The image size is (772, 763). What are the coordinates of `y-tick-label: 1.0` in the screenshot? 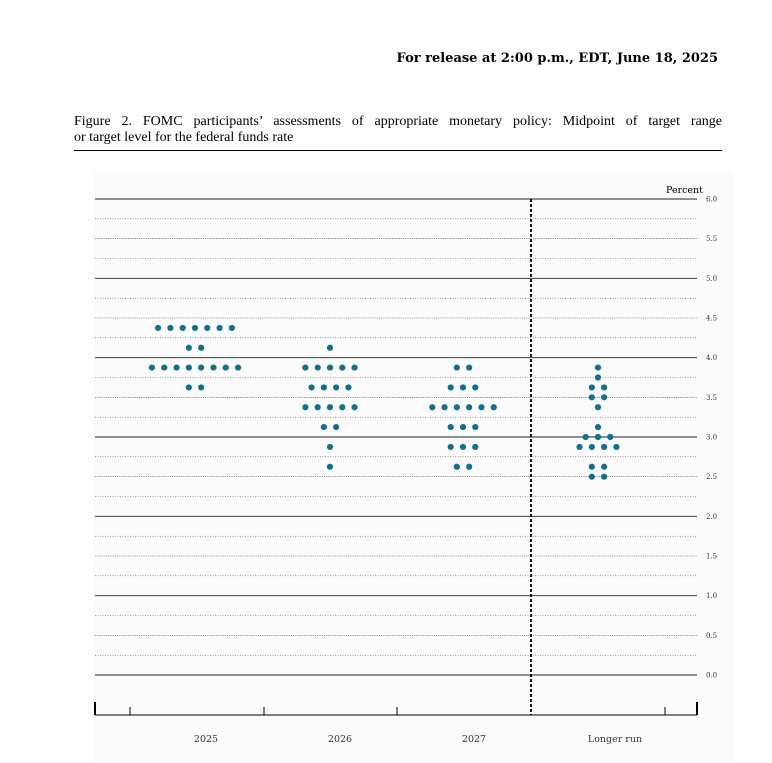 It's located at (711, 596).